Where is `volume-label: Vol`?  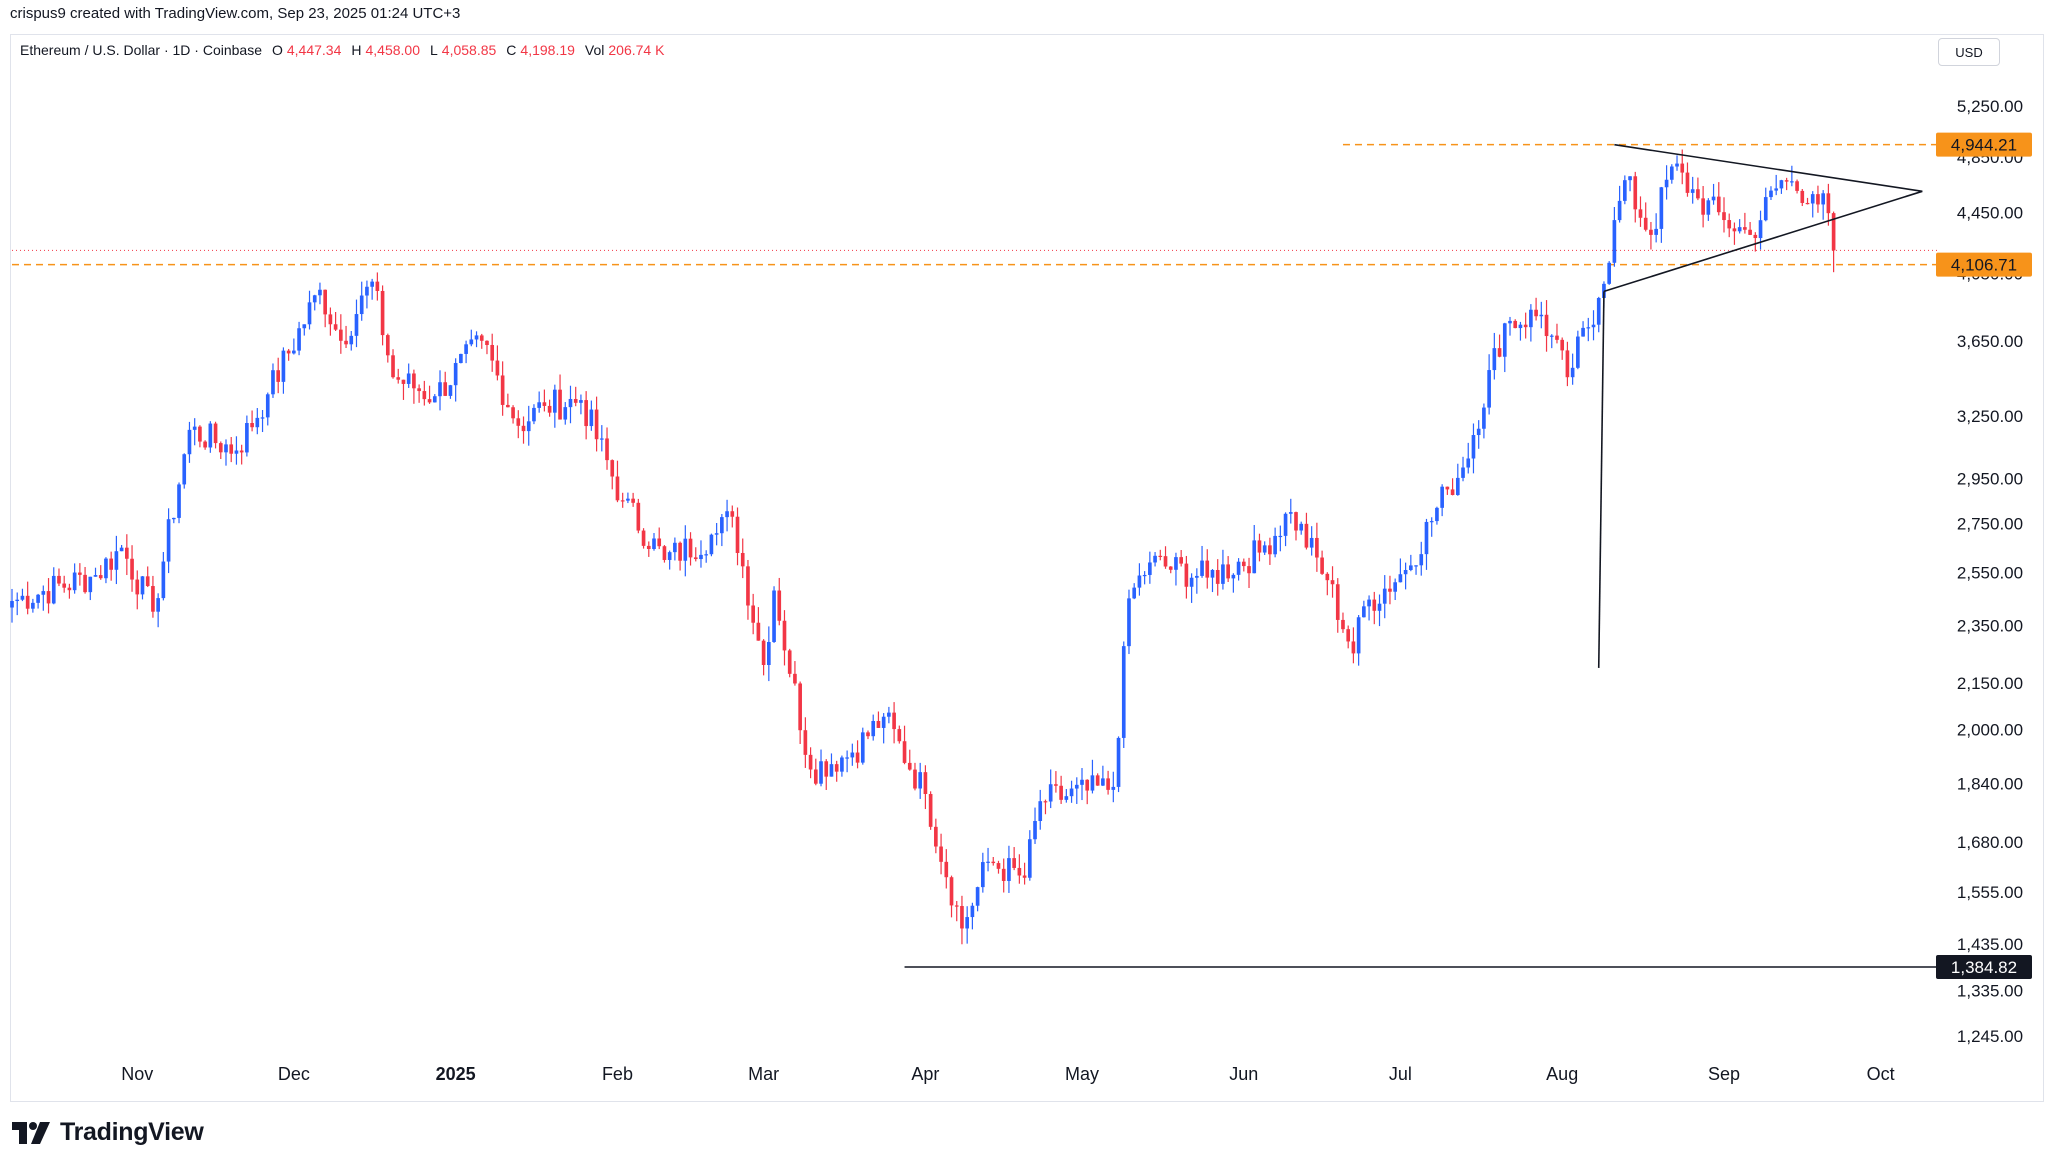
volume-label: Vol is located at coordinates (594, 50).